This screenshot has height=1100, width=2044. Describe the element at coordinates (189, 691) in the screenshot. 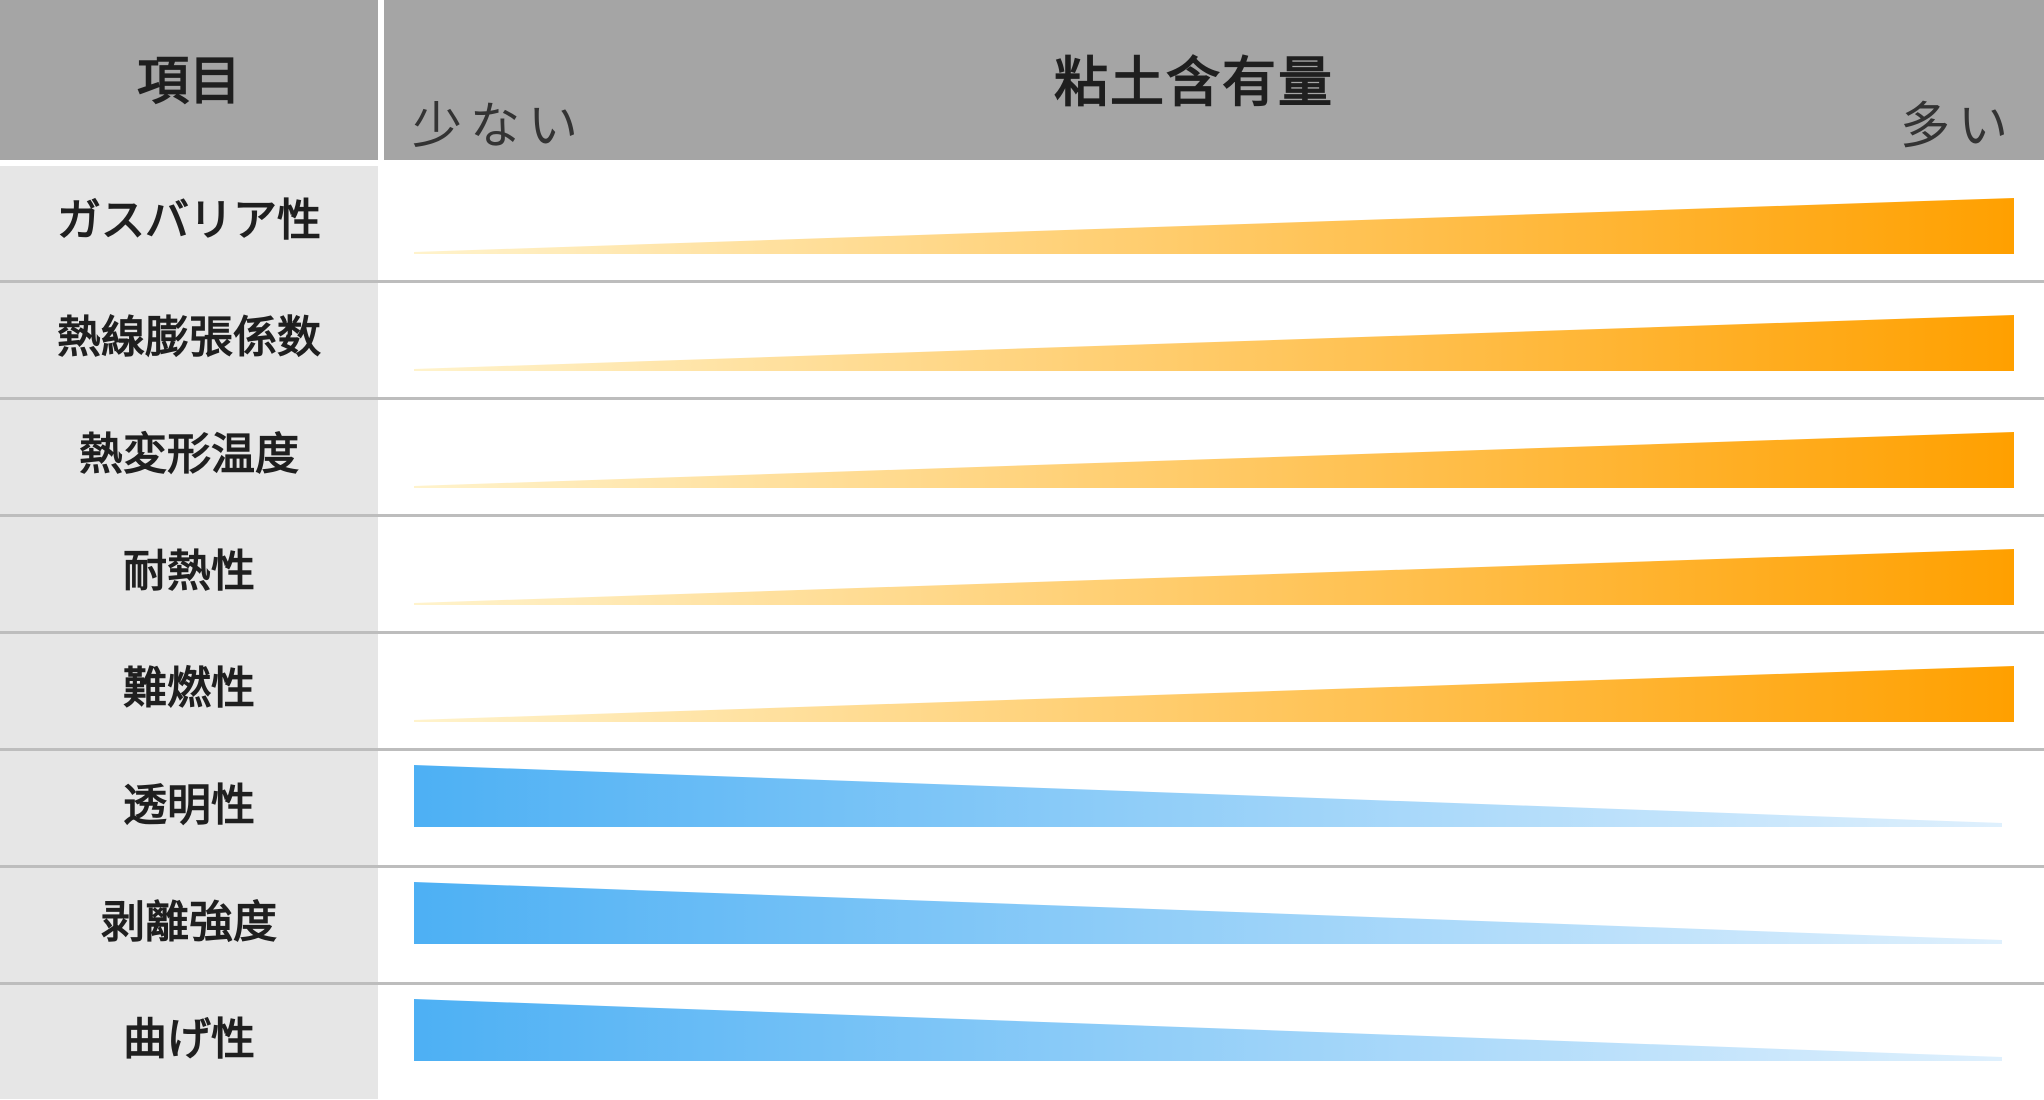

I see `row-label: 難燃性` at that location.